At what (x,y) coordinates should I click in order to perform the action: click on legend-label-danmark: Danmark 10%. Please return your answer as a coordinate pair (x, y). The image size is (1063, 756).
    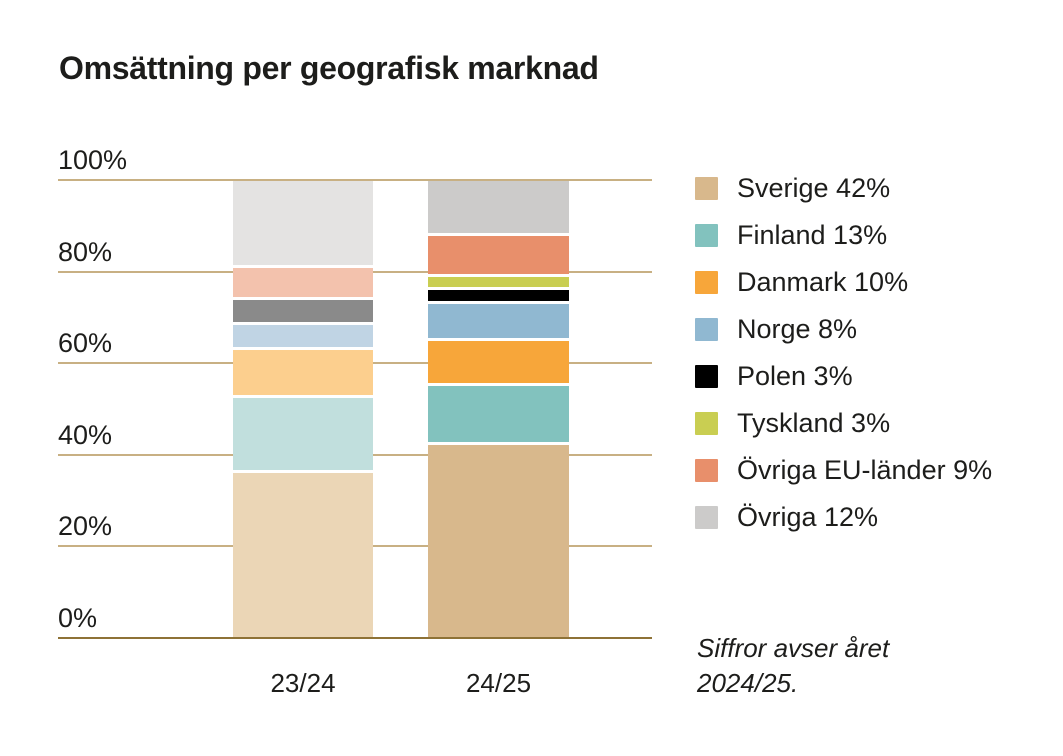
    Looking at the image, I should click on (823, 282).